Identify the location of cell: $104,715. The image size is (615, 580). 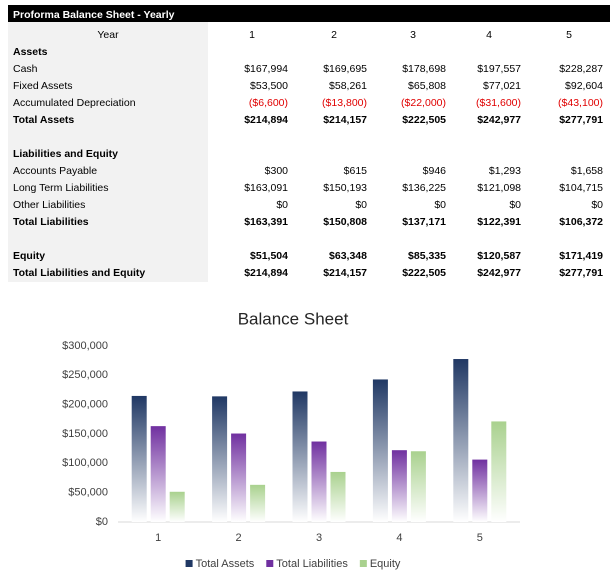
(581, 188).